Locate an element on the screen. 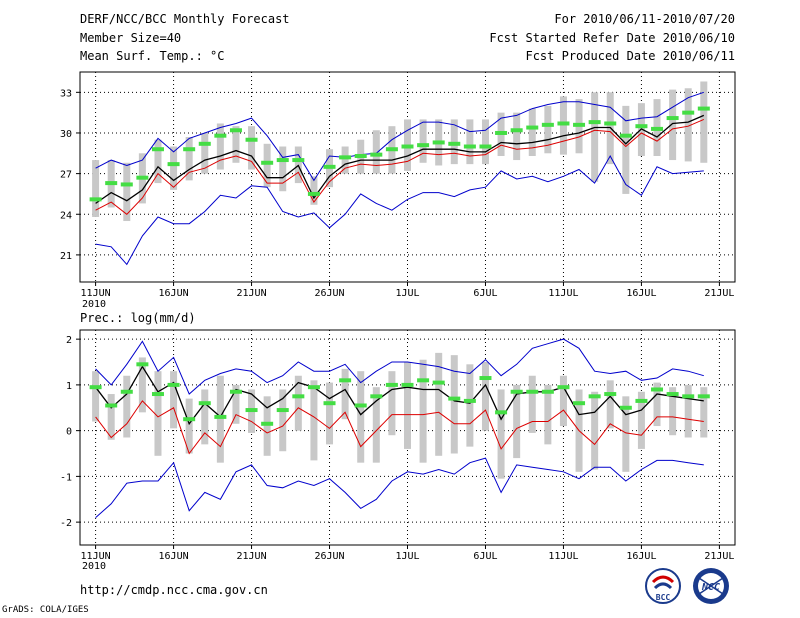 The width and height of the screenshot is (800, 618). forecast-period: For 2010/06/11-2010/07/20 is located at coordinates (644, 19).